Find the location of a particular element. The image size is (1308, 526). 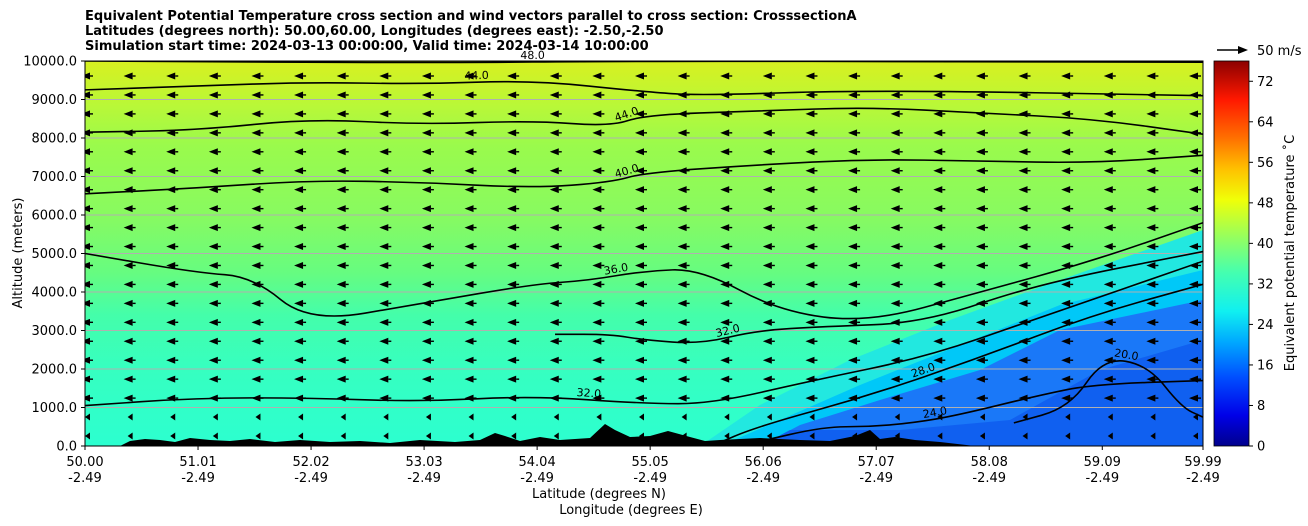

colorbar-tick-label: 32 is located at coordinates (1265, 284).